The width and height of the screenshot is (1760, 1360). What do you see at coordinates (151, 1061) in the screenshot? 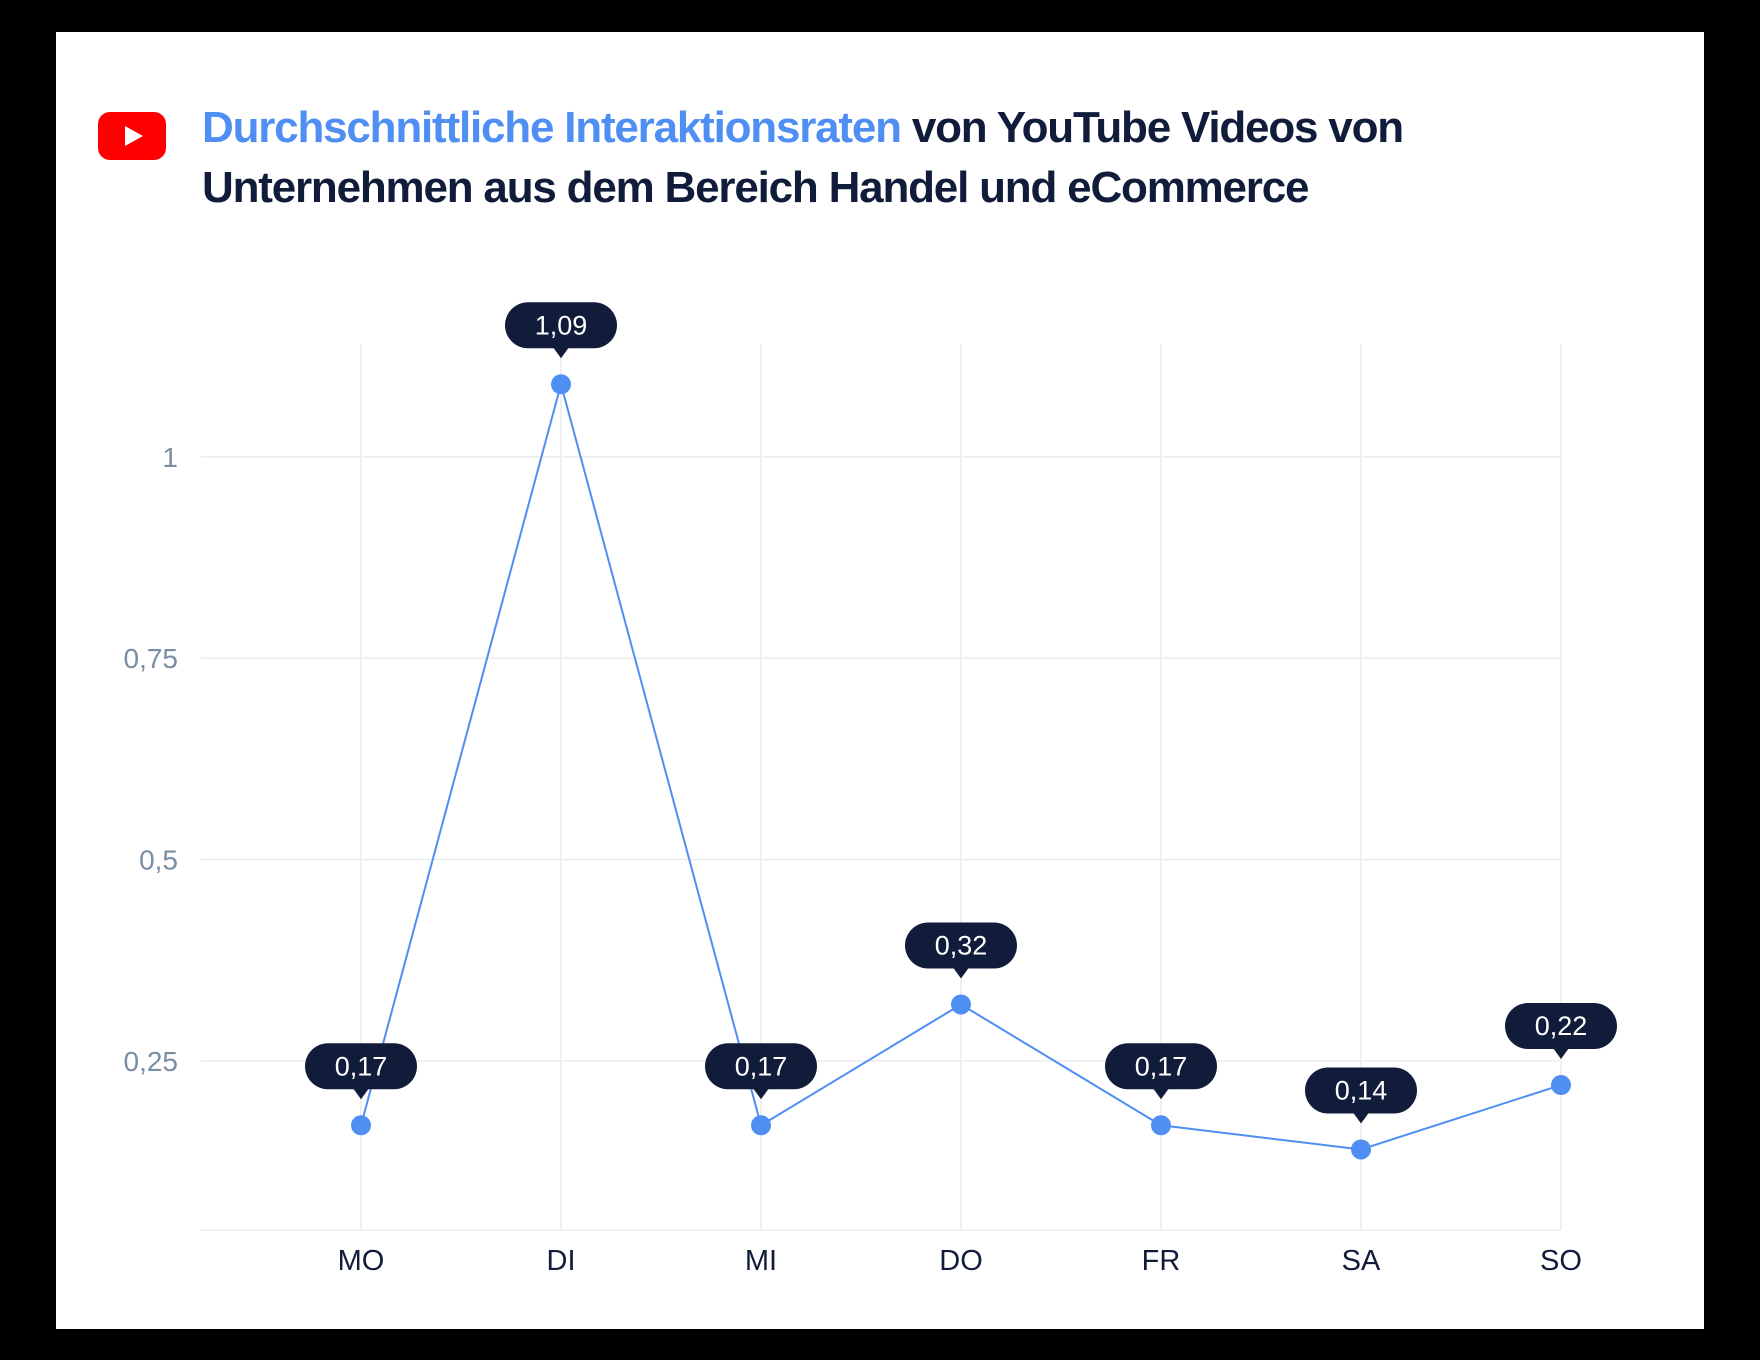
I see `y-tick-label: 0,25` at bounding box center [151, 1061].